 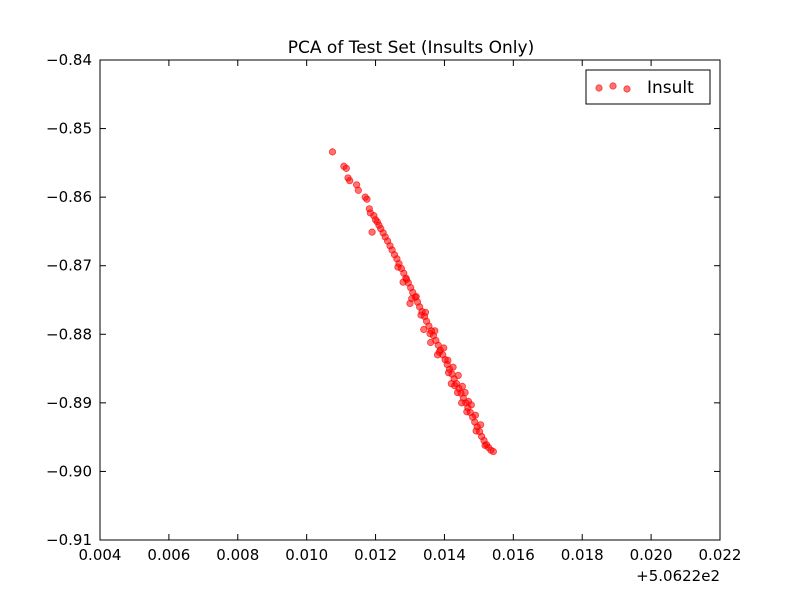 What do you see at coordinates (582, 555) in the screenshot?
I see `x-tick-label: 0.018` at bounding box center [582, 555].